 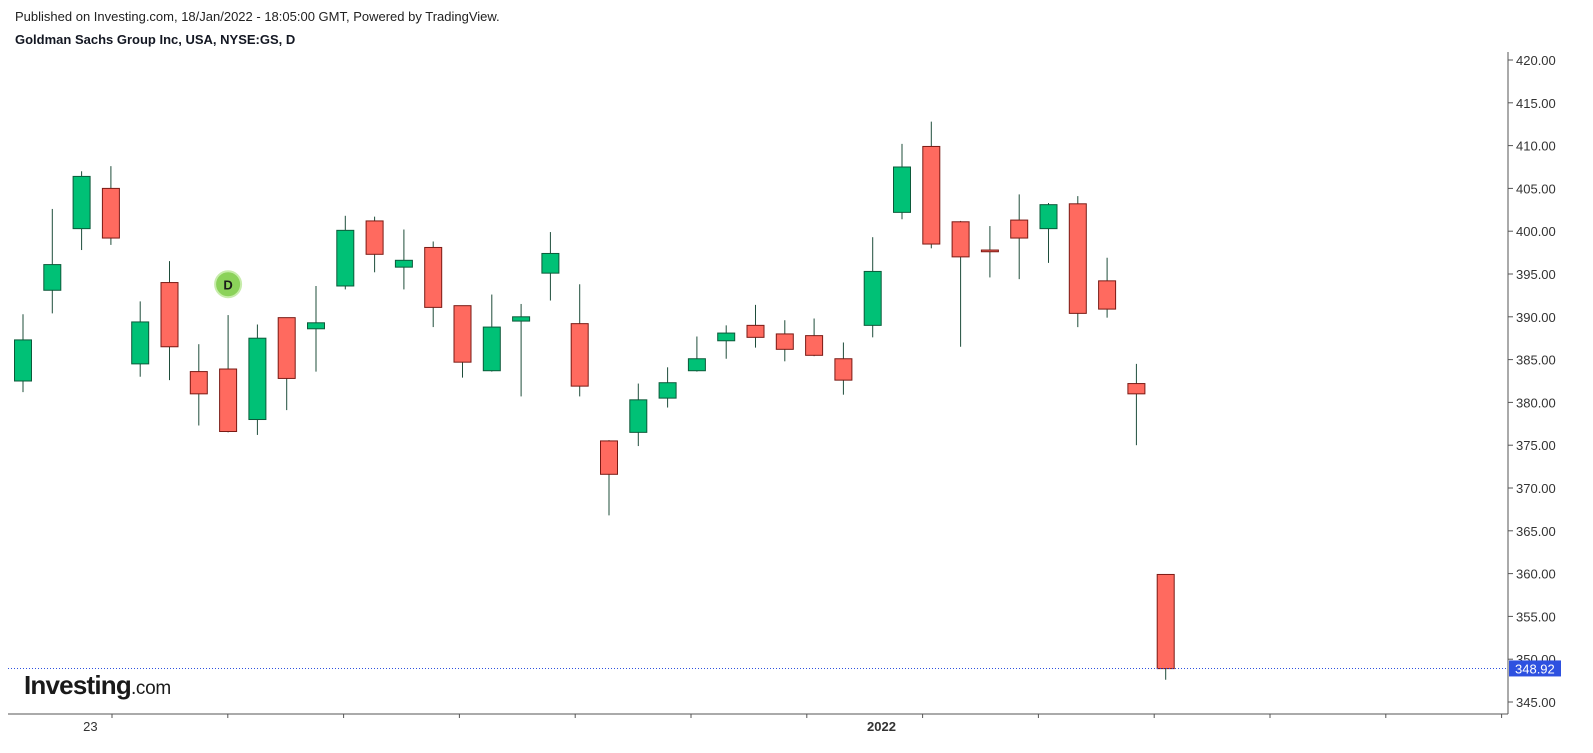 What do you see at coordinates (881, 726) in the screenshot?
I see `time-tick-label: 2022` at bounding box center [881, 726].